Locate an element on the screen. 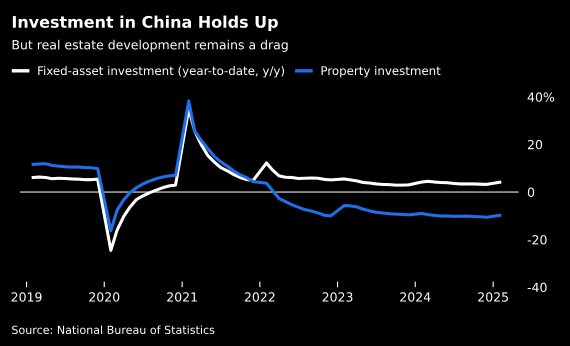 Image resolution: width=570 pixels, height=346 pixels. legend-label: Property investment is located at coordinates (381, 72).